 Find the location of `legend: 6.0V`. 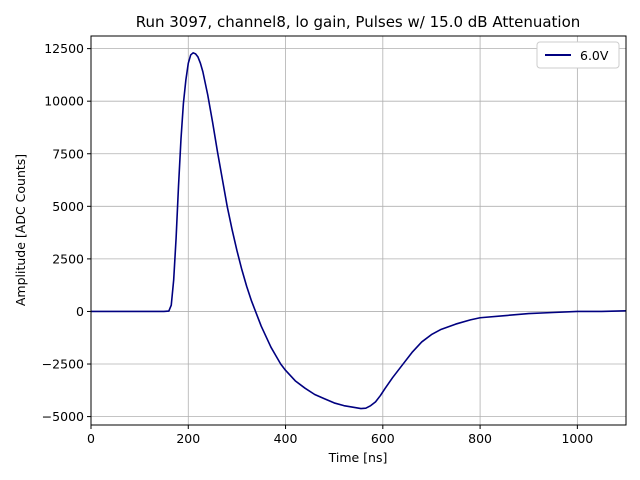

legend: 6.0V is located at coordinates (578, 55).